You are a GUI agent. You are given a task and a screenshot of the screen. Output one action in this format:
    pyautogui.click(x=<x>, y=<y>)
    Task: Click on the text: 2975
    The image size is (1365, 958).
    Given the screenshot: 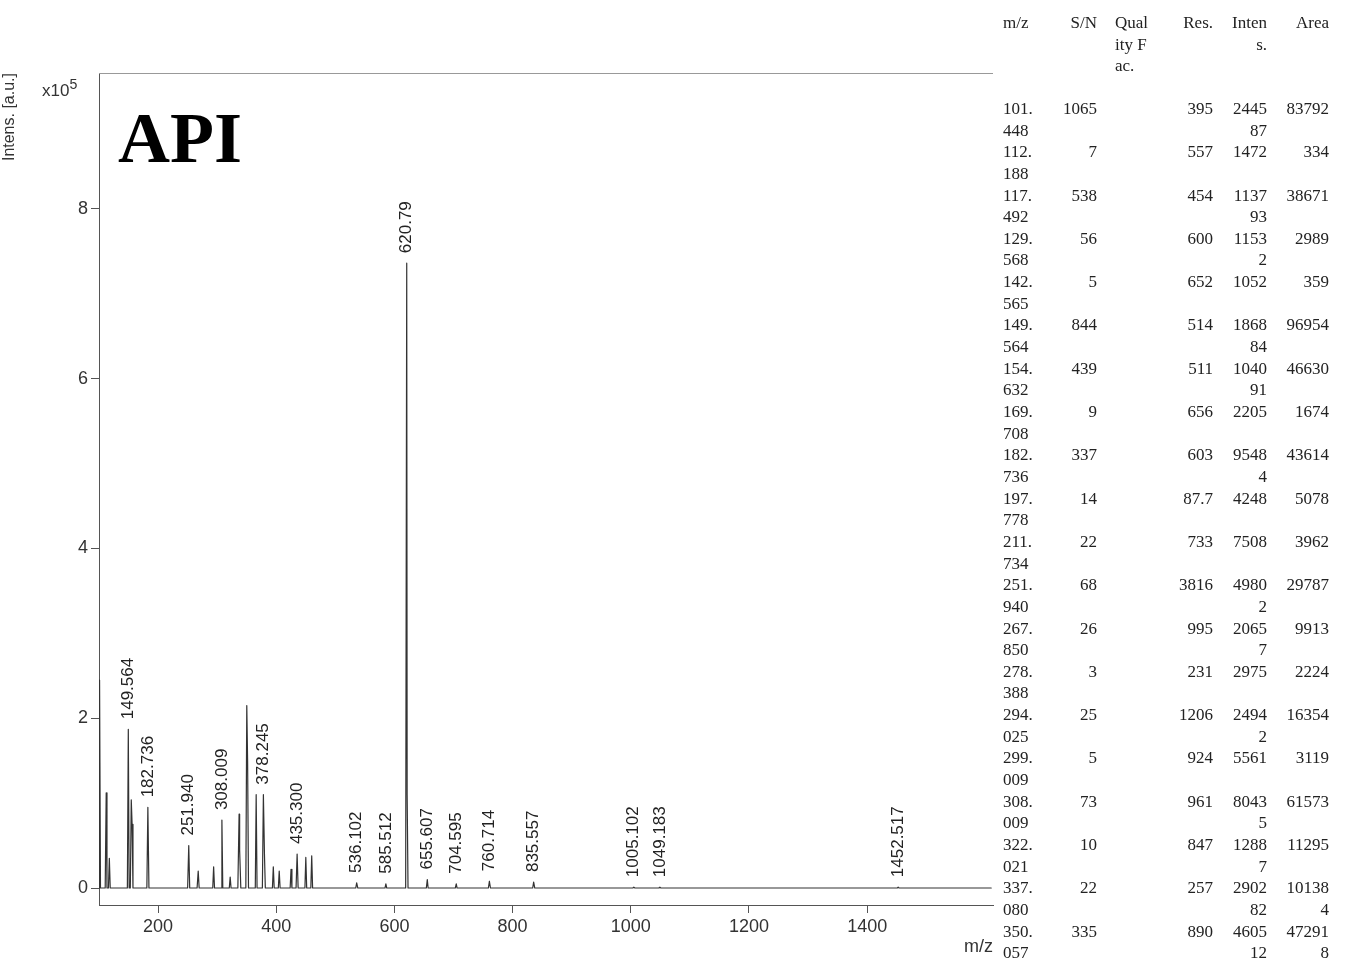 What is the action you would take?
    pyautogui.click(x=1249, y=671)
    